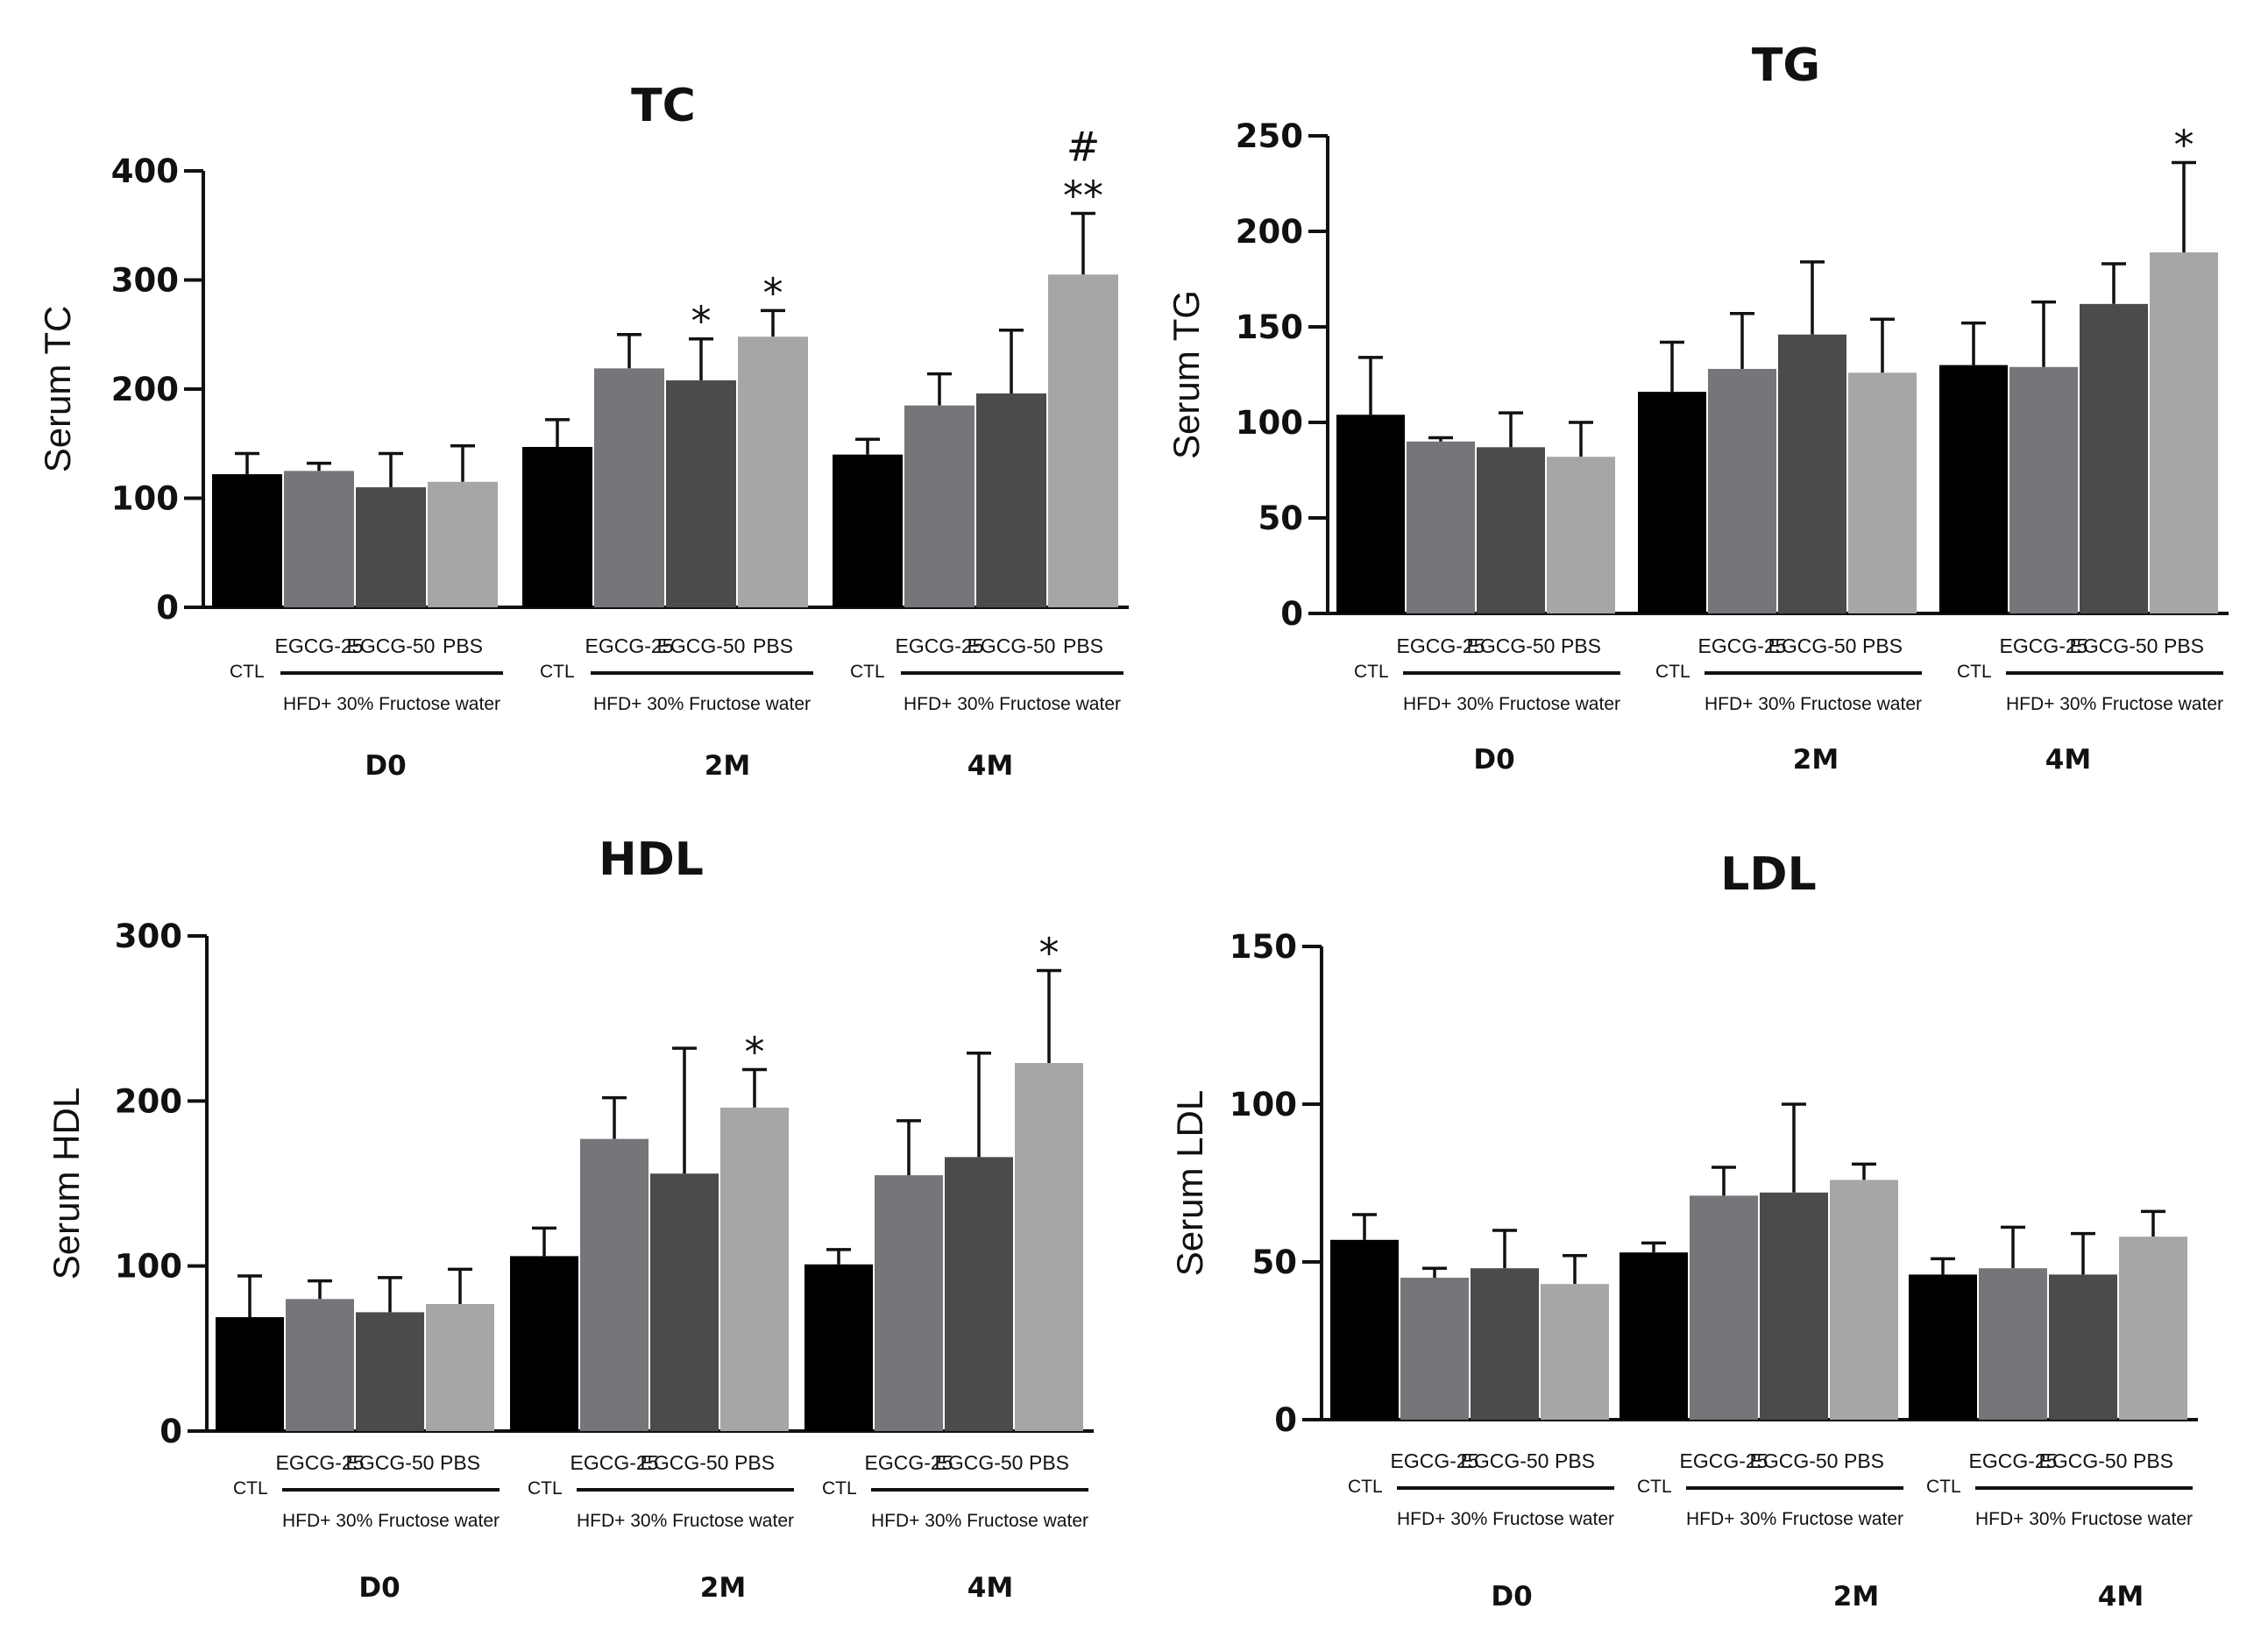 This screenshot has width=2268, height=1637. What do you see at coordinates (1786, 65) in the screenshot?
I see `chart-title: TG` at bounding box center [1786, 65].